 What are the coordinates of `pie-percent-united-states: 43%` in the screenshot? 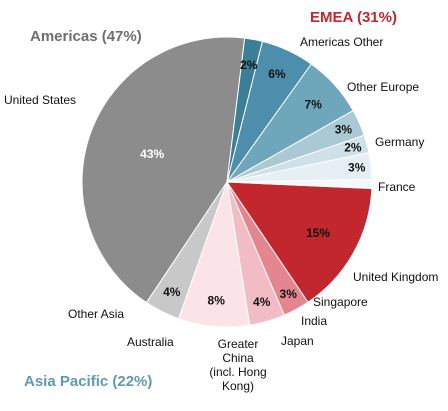 It's located at (152, 154).